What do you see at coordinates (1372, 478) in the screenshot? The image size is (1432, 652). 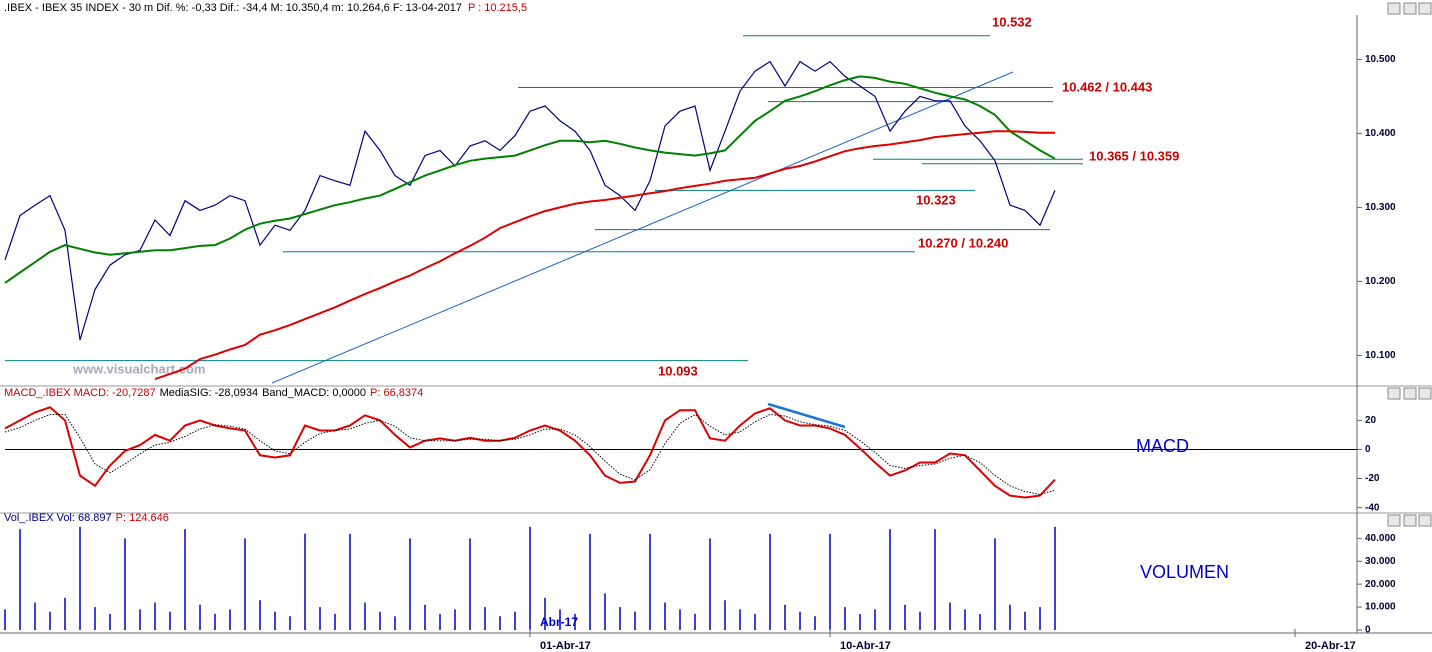 I see `y-tick-label: -20` at bounding box center [1372, 478].